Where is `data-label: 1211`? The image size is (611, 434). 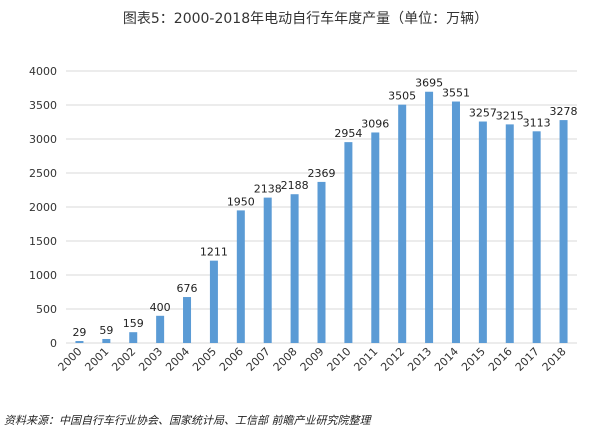
data-label: 1211 is located at coordinates (214, 252).